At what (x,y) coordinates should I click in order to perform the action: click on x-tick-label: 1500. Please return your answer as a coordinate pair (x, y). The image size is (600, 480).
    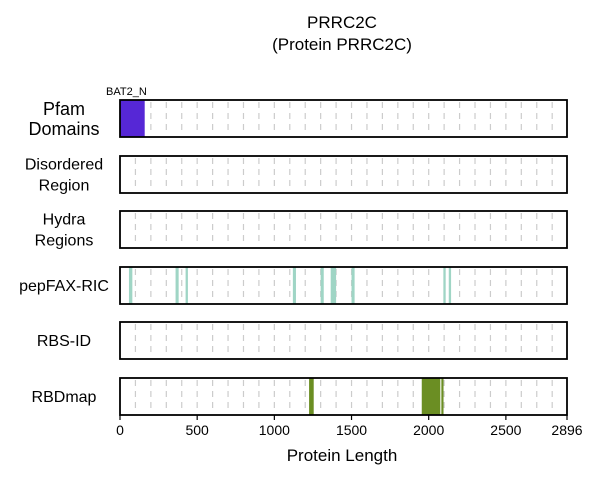
    Looking at the image, I should click on (351, 430).